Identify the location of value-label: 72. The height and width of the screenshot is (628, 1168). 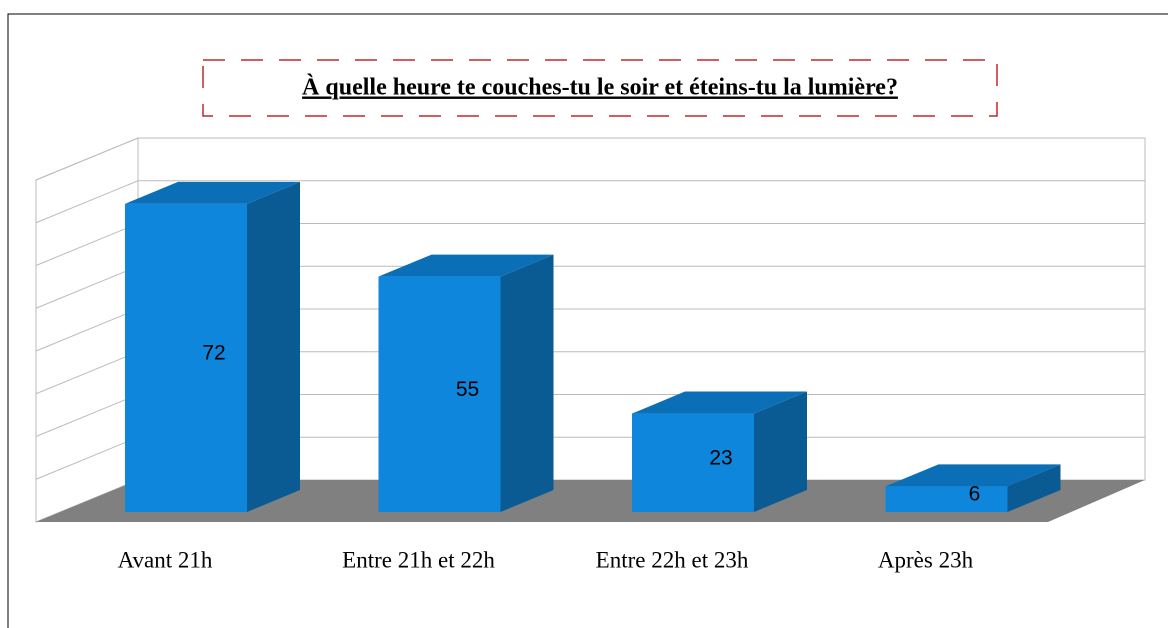
(213, 352).